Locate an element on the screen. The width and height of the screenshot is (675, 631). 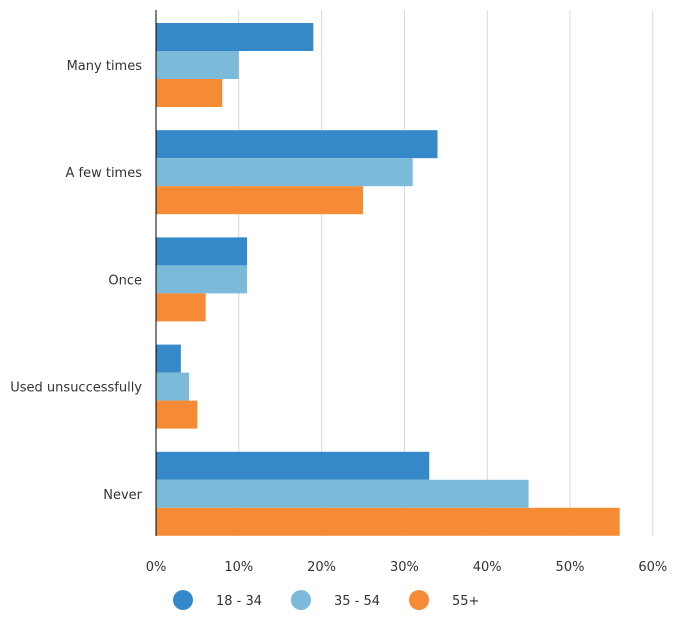
x-tick-label: 10% is located at coordinates (238, 567).